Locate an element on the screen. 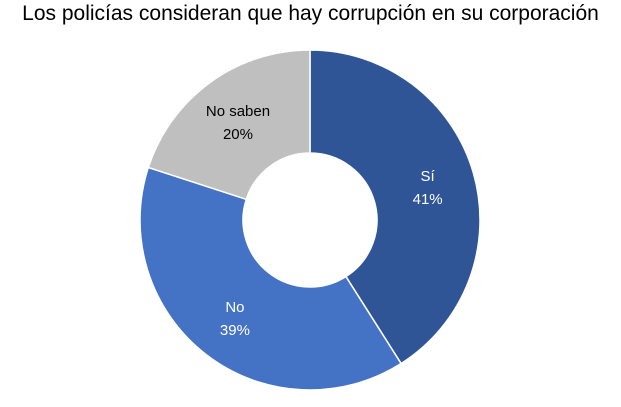 The height and width of the screenshot is (407, 621). slice-no-saben is located at coordinates (229, 125).